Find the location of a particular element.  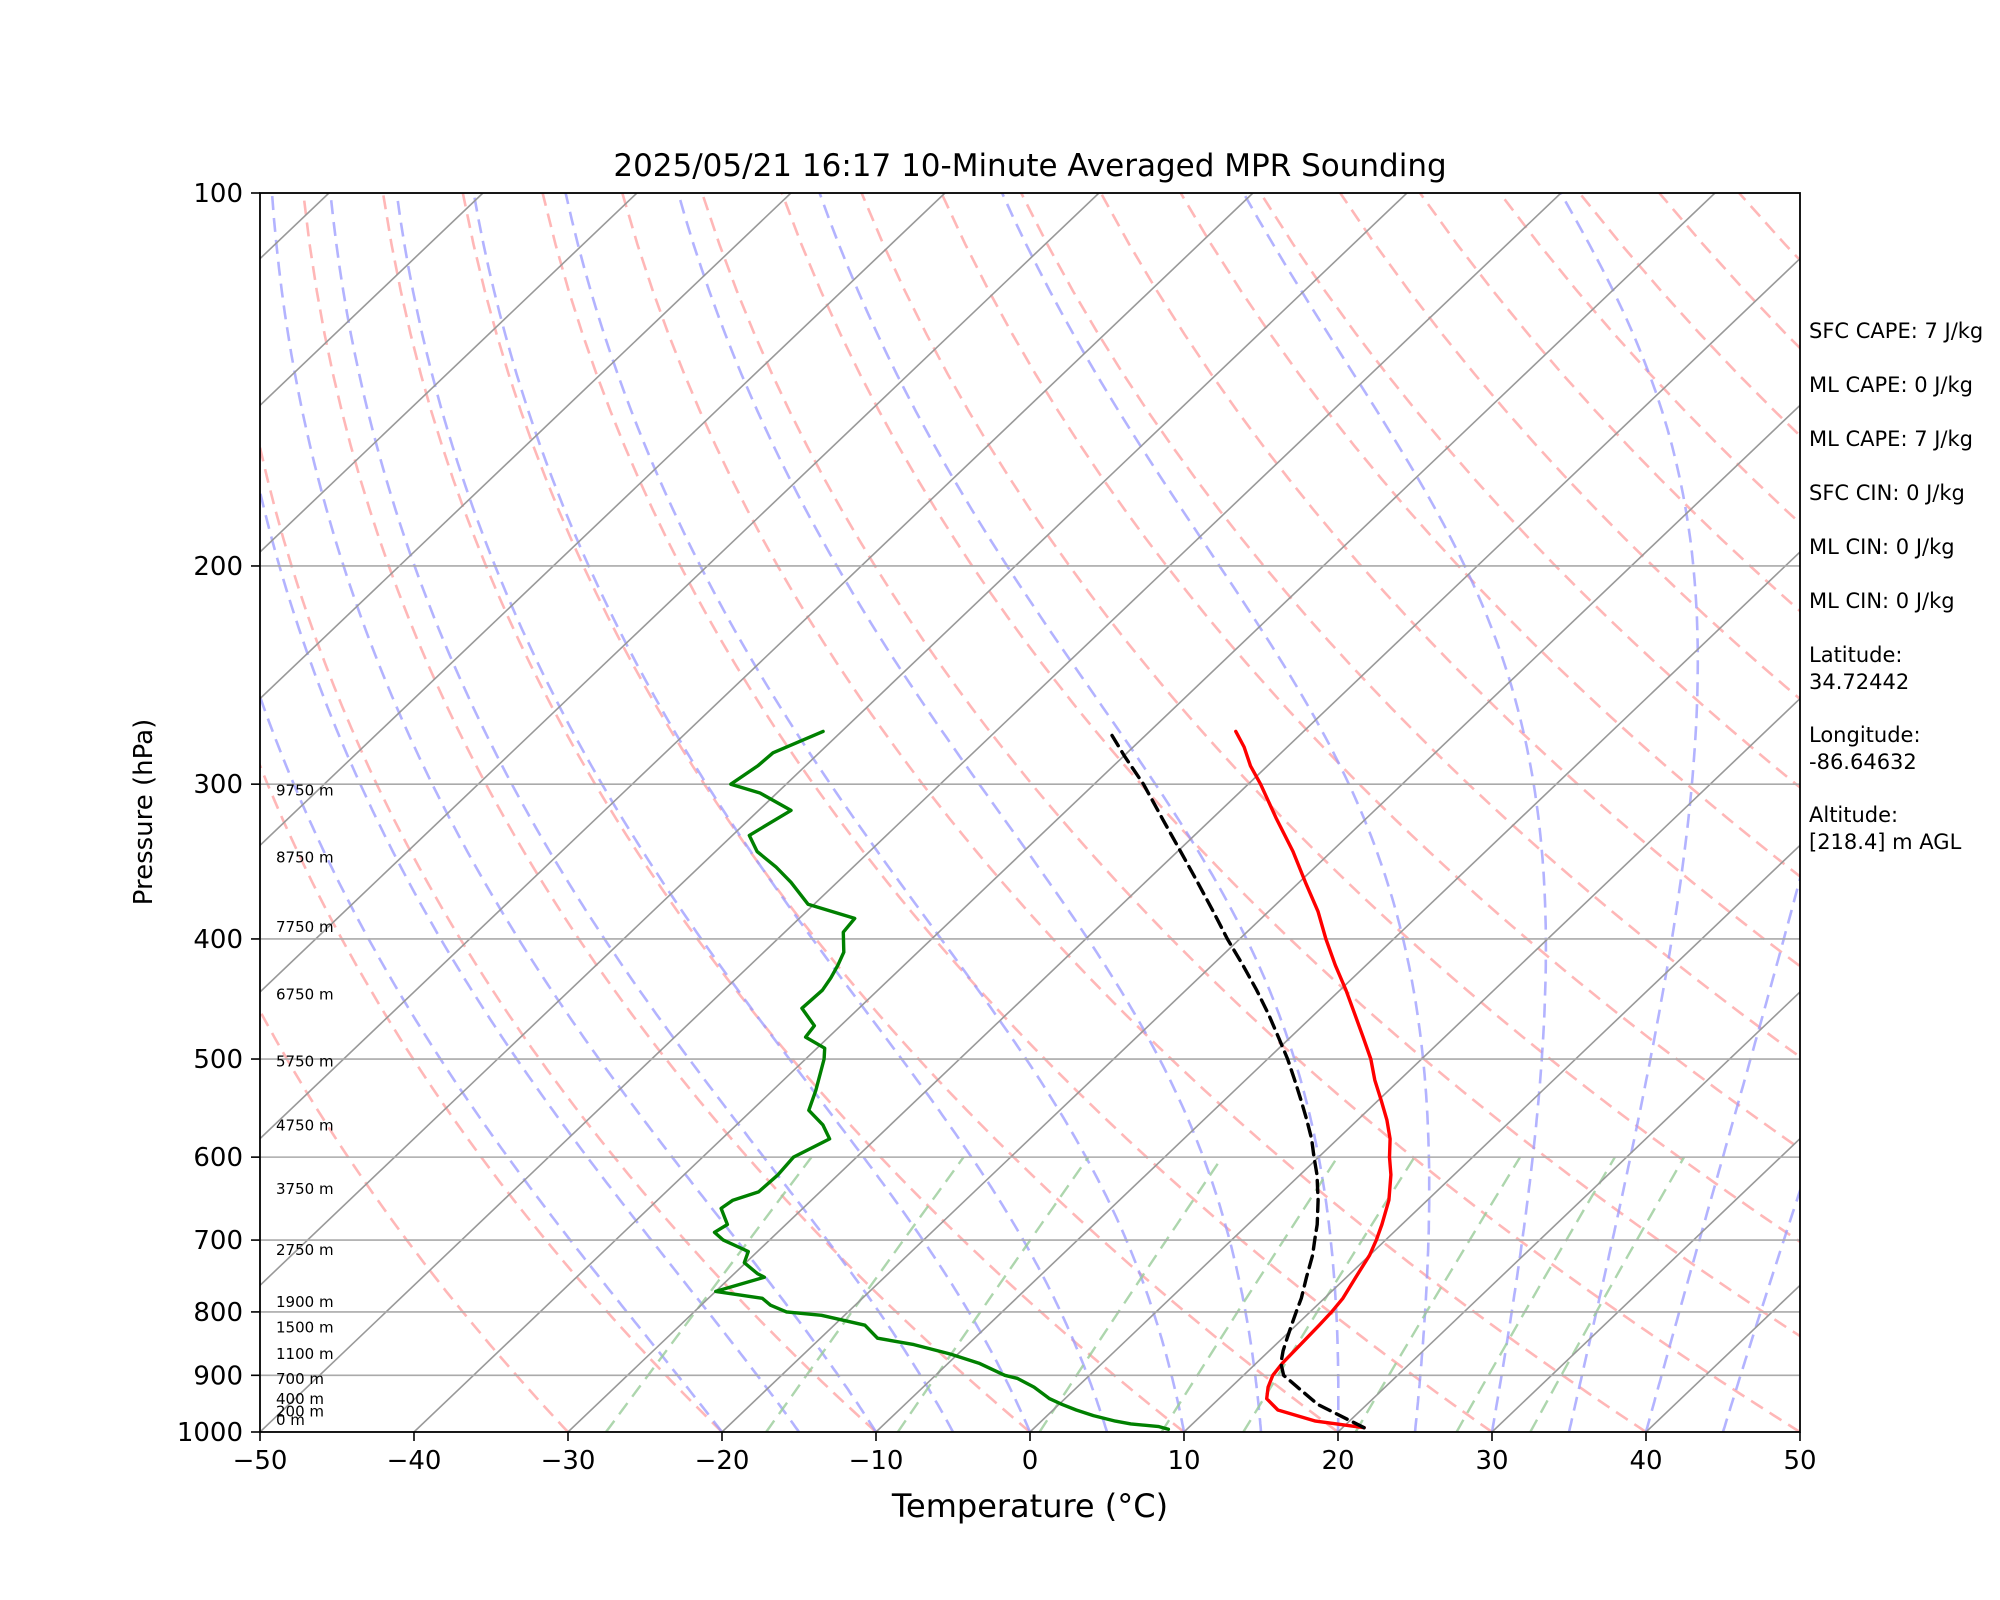

height-label: 6750 m is located at coordinates (305, 994).